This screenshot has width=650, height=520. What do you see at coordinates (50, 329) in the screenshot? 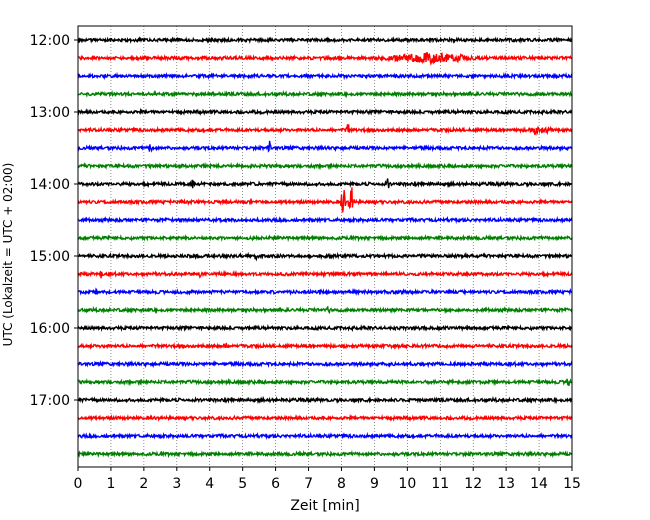
I see `y-tick-label: 16:00` at bounding box center [50, 329].